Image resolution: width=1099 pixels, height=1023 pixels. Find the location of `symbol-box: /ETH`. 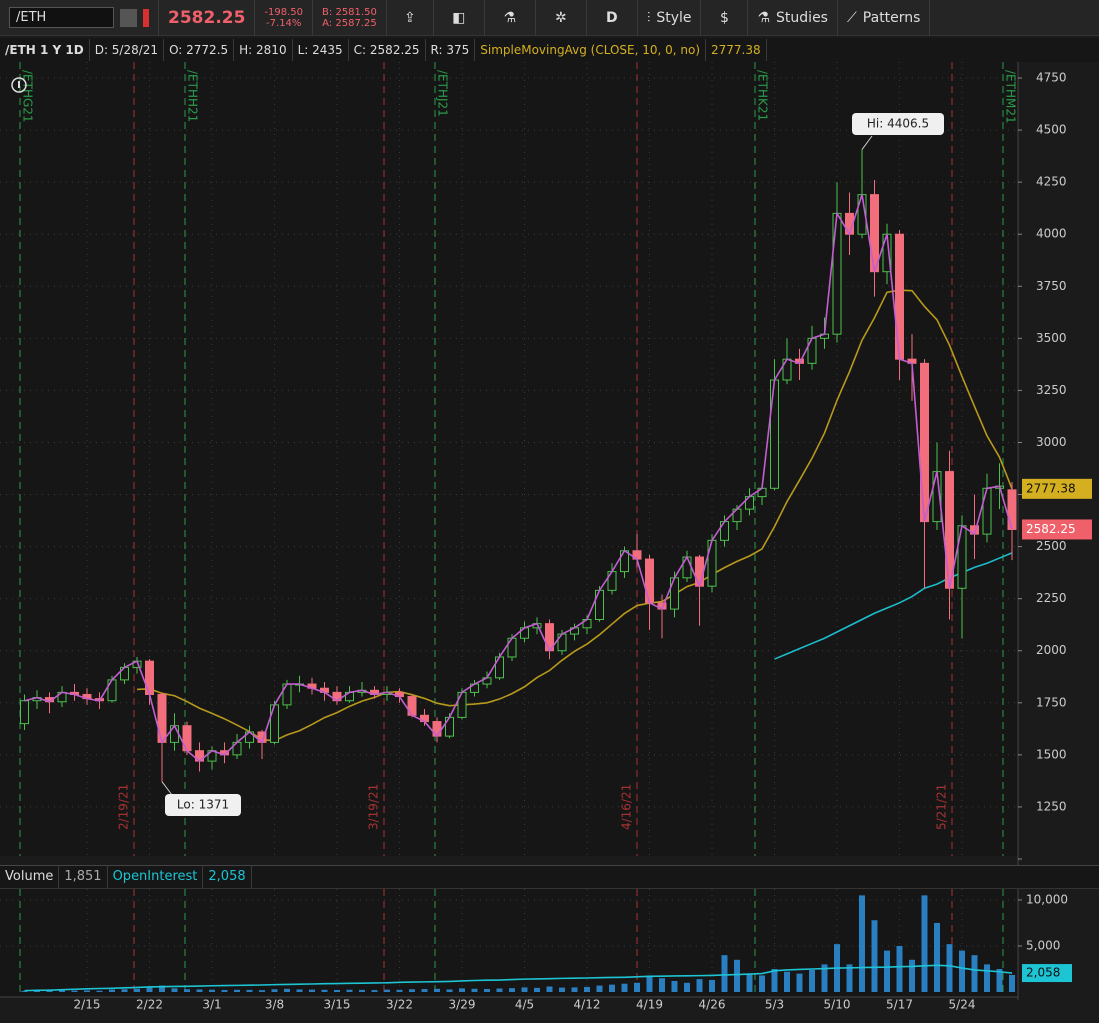

symbol-box: /ETH is located at coordinates (79, 18).